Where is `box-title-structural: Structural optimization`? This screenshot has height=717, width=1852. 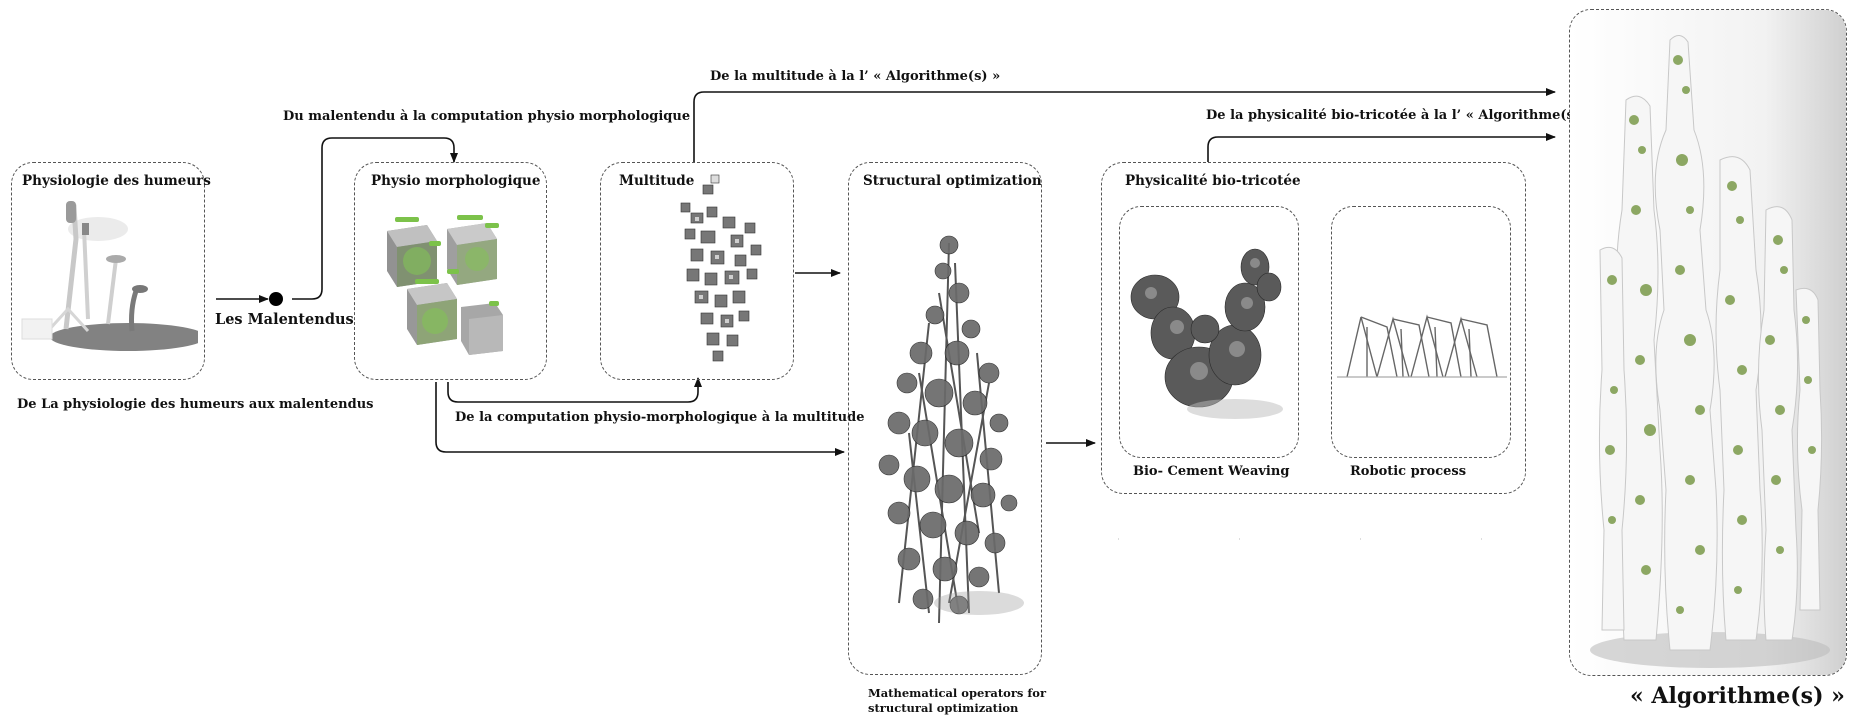
box-title-structural: Structural optimization is located at coordinates (952, 181).